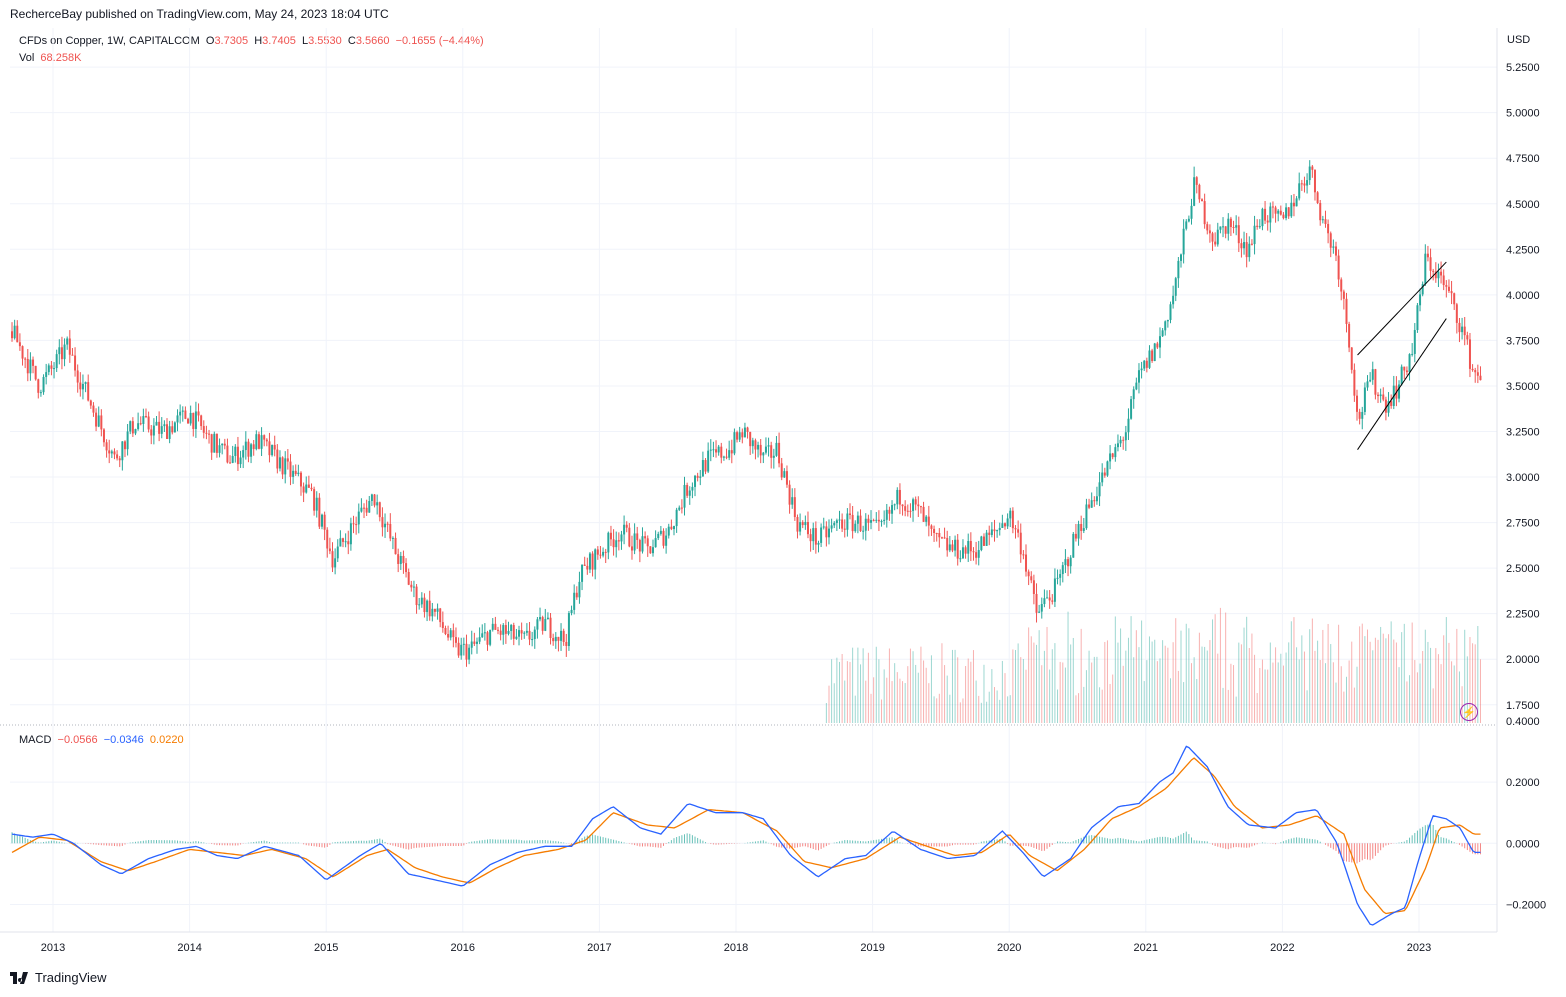 This screenshot has width=1566, height=997. Describe the element at coordinates (231, 41) in the screenshot. I see `open-value: 3.7305` at that location.